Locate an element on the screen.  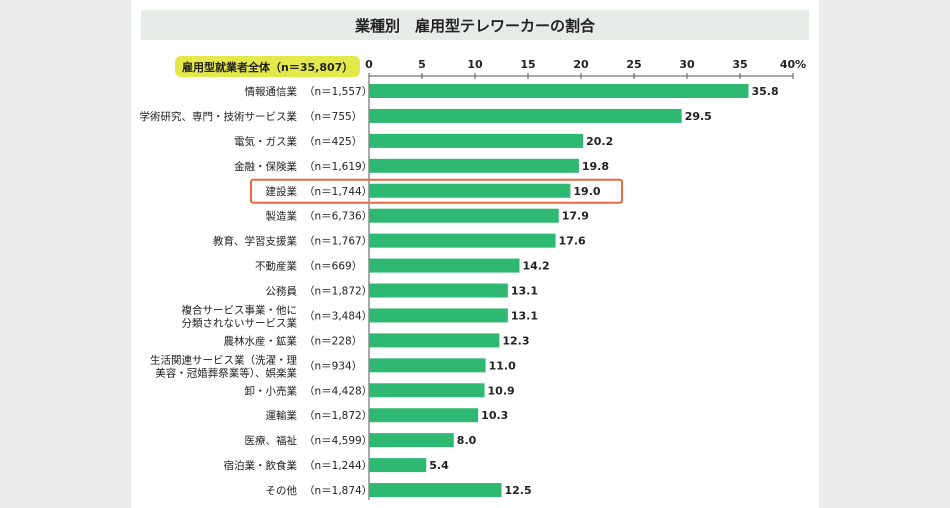
bar-value-label: 14.2 is located at coordinates (536, 266).